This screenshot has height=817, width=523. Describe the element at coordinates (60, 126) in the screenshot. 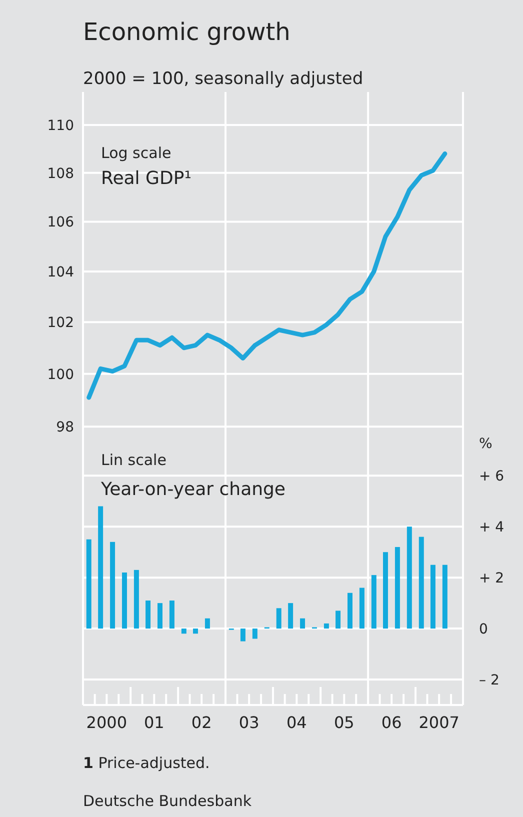

I see `y-tick-label: 110` at that location.